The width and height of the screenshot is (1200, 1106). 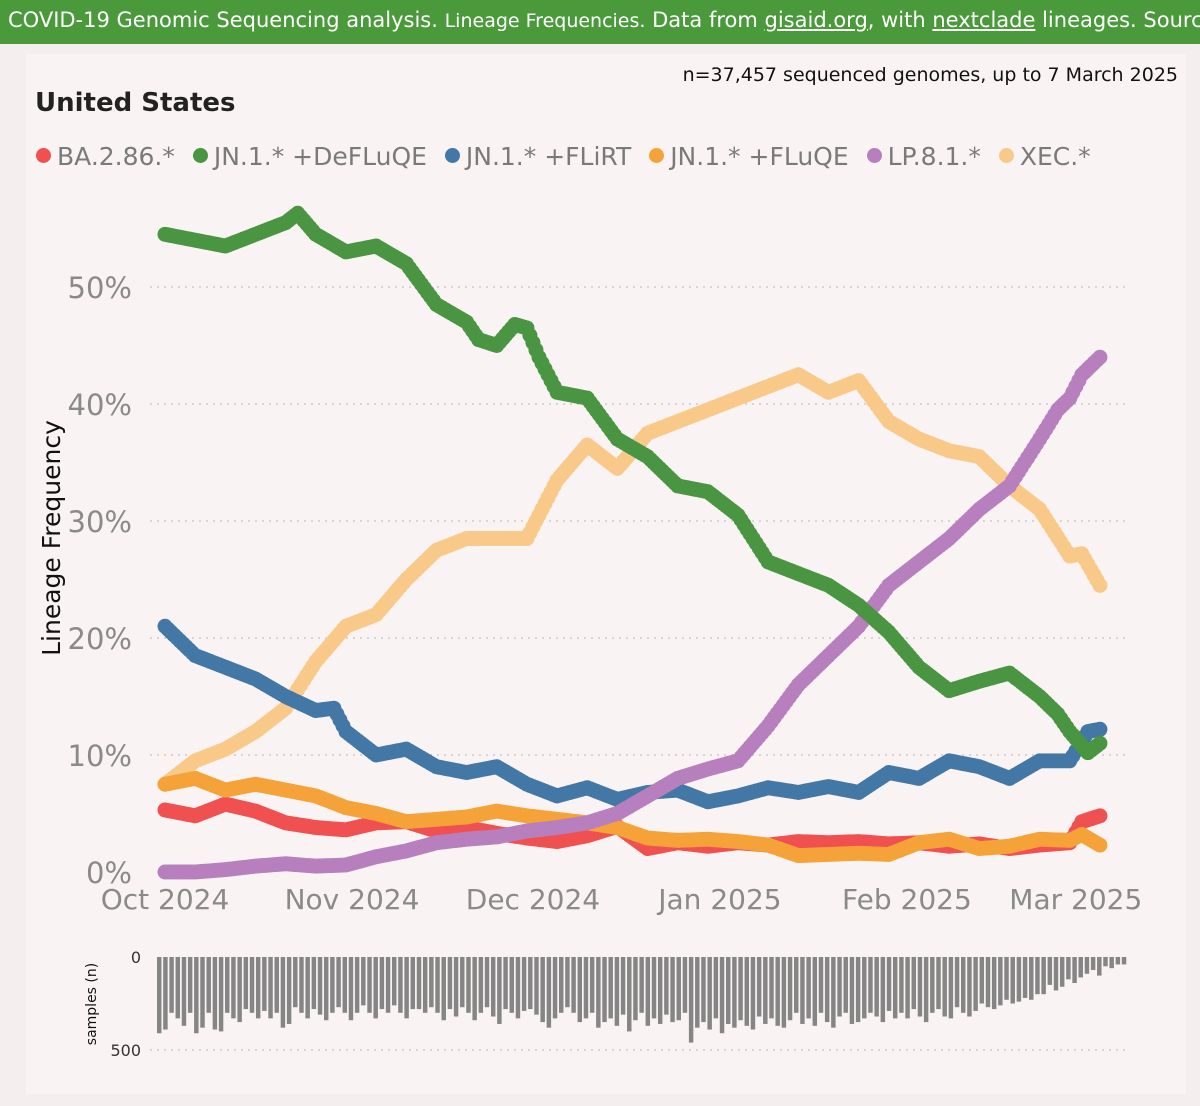 I want to click on x-tick-label: Feb 2025, so click(x=907, y=899).